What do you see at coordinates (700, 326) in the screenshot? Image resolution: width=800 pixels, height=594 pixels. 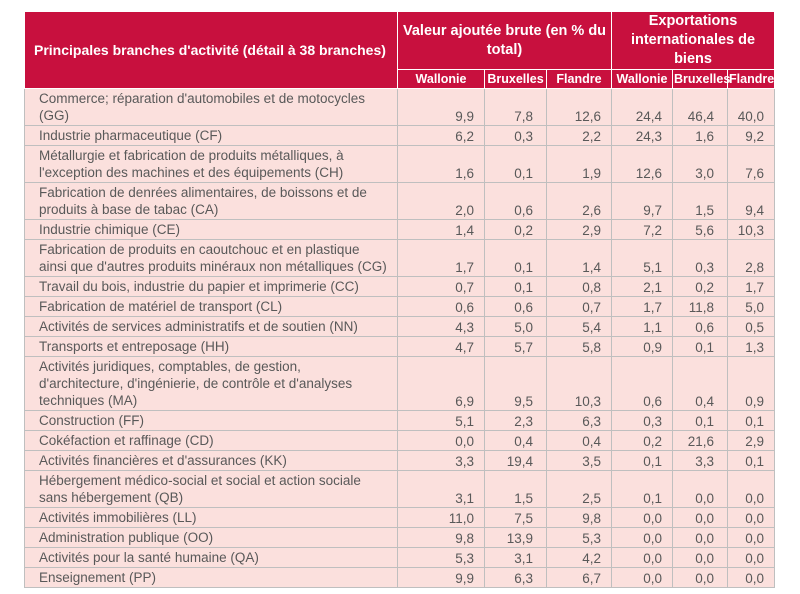 I see `cell-bruxelles-exp: 0,6` at bounding box center [700, 326].